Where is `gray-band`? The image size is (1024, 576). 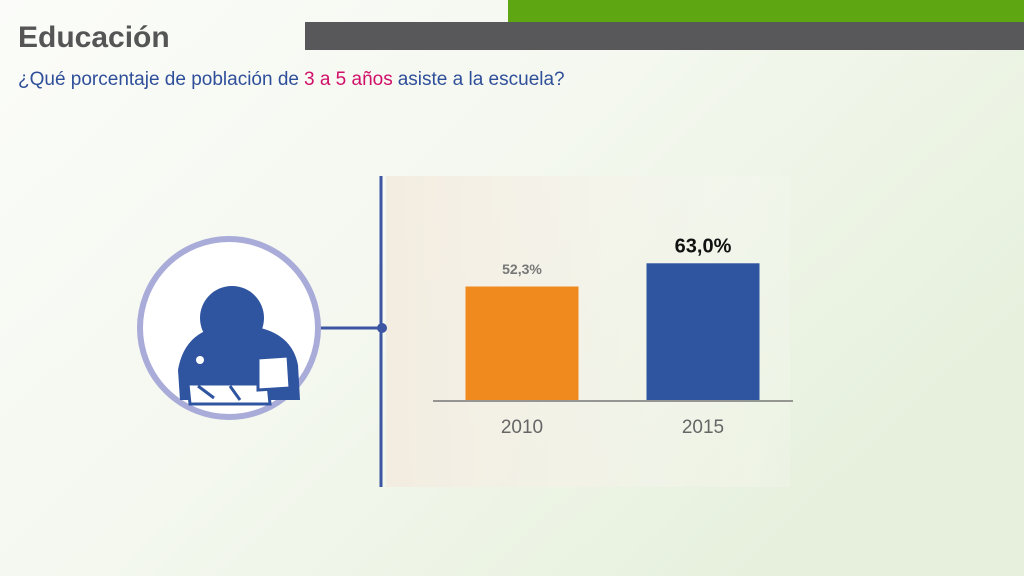 gray-band is located at coordinates (664, 36).